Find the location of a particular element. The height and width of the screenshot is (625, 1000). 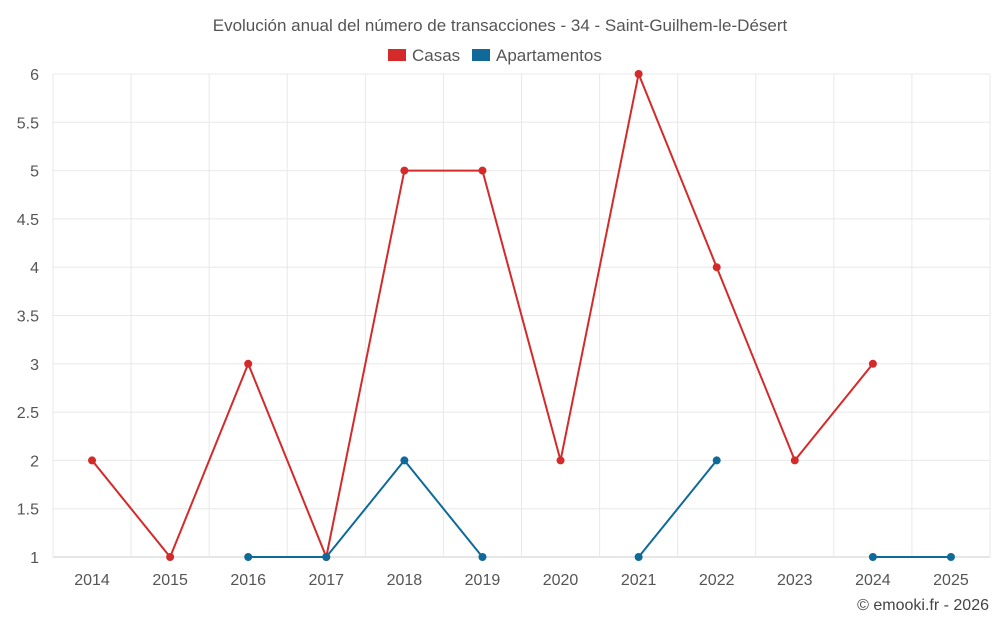

x-tick-label: 2019 is located at coordinates (483, 580).